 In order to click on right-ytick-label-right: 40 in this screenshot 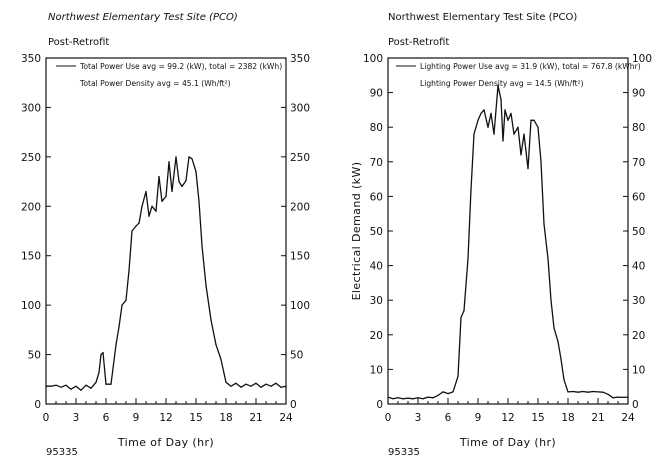, I will do `click(638, 267)`.